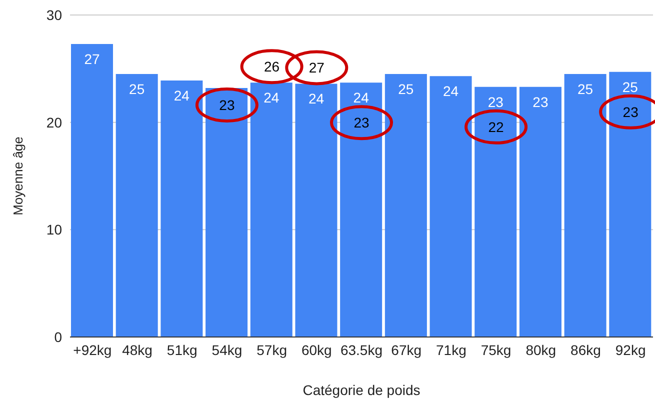  Describe the element at coordinates (316, 68) in the screenshot. I see `annotation: 27` at that location.